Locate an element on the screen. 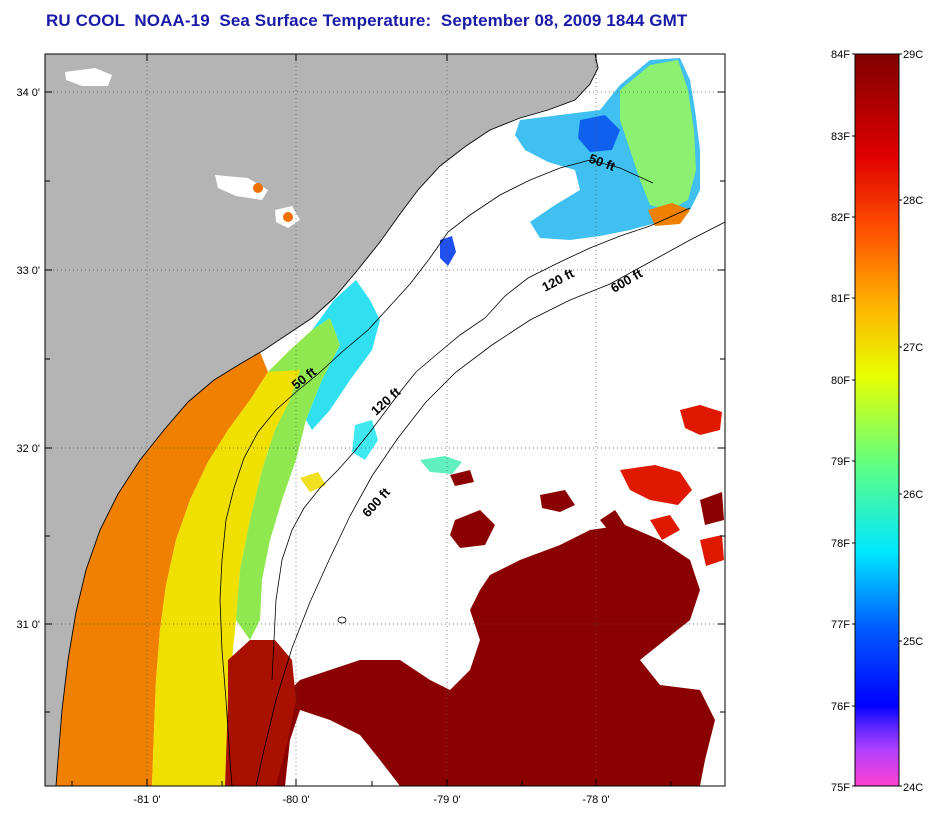 This screenshot has width=936, height=817. lon-label: -80 0' is located at coordinates (295, 800).